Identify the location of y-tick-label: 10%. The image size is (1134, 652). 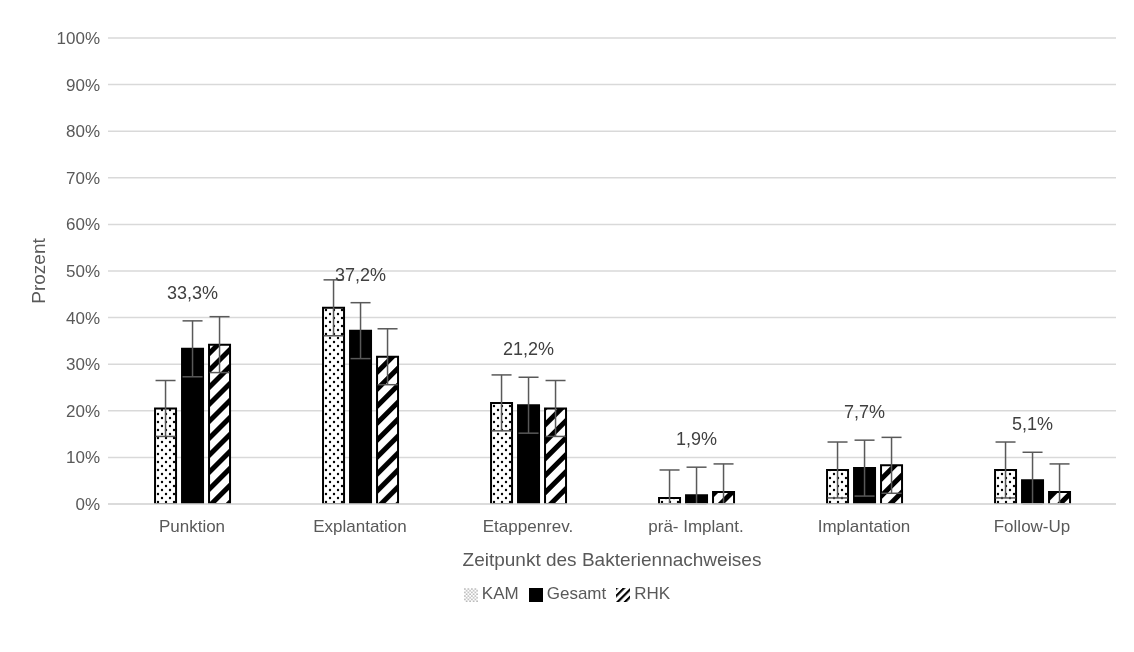
(82, 458).